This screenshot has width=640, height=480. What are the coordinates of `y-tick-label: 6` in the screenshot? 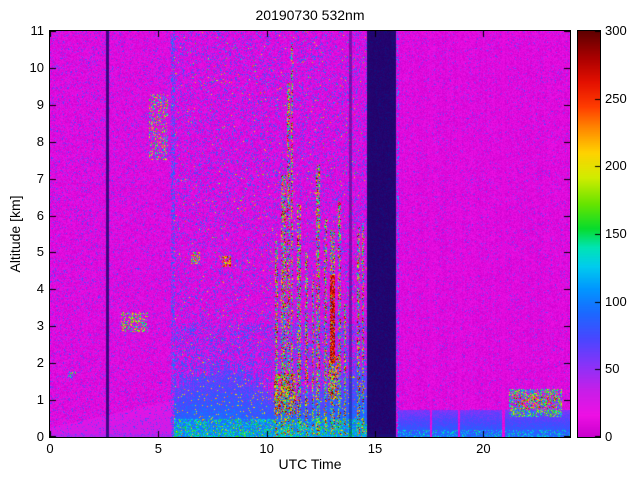 It's located at (40, 215).